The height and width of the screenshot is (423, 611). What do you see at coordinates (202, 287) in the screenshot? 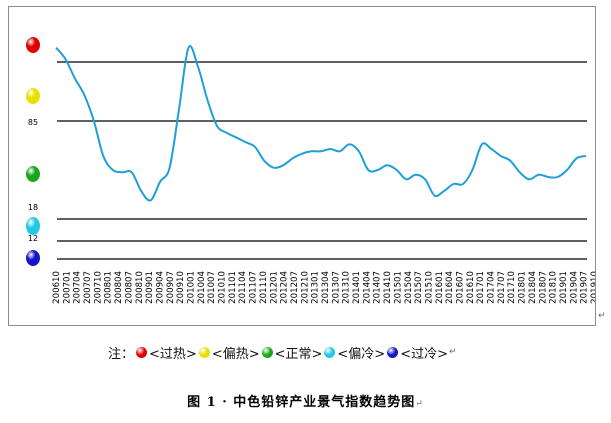
I see `x-tick-label: 201004` at bounding box center [202, 287].